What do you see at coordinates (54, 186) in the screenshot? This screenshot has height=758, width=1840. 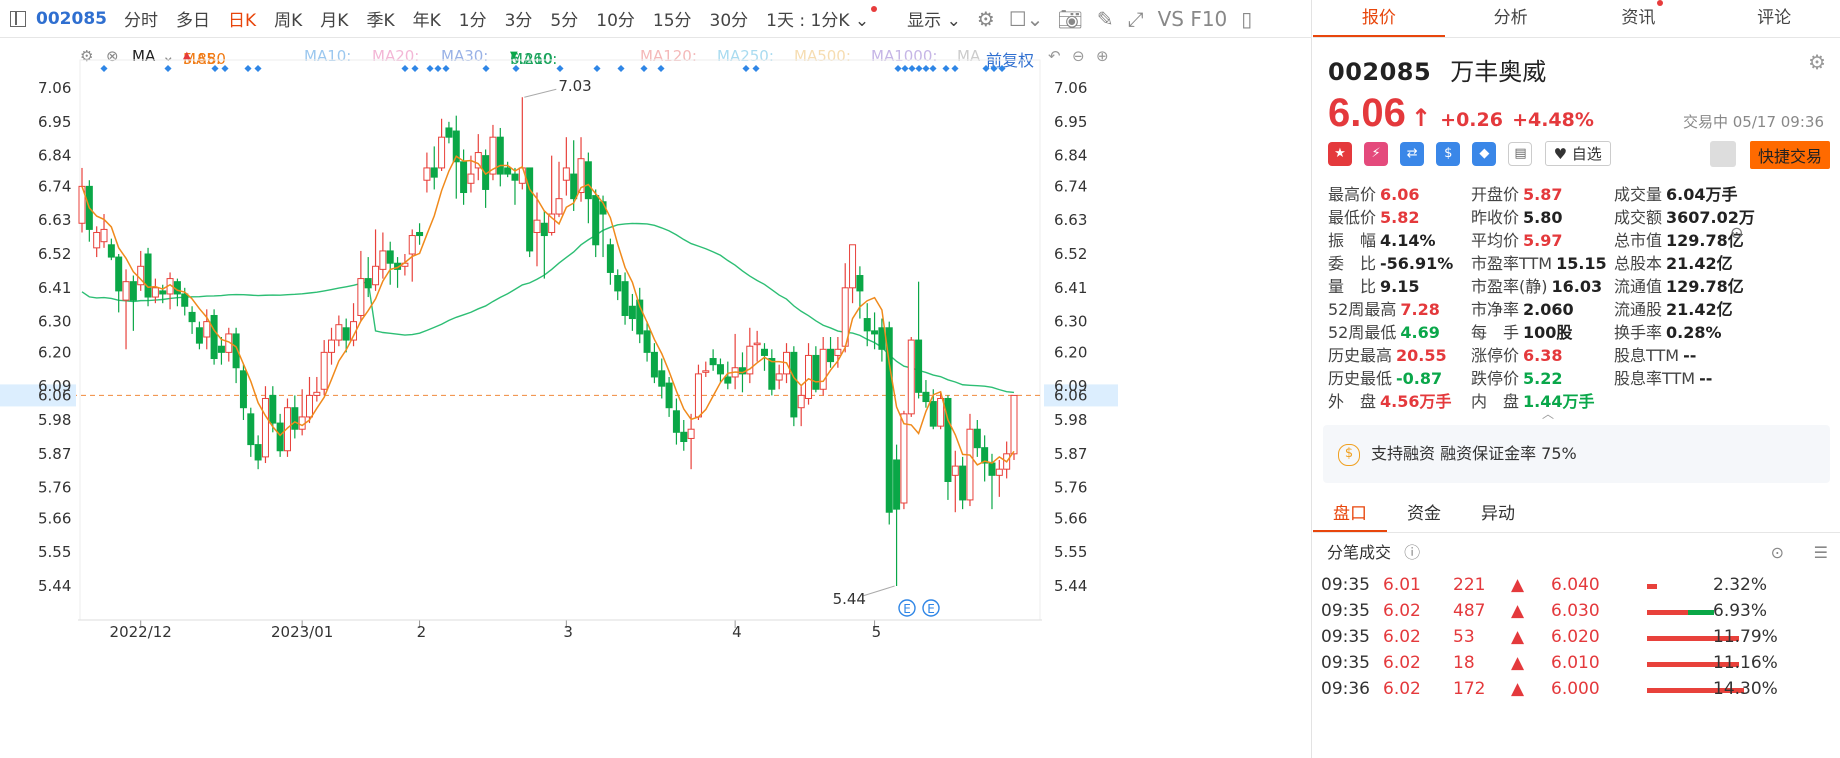 I see `y-tick-left: 6.74` at bounding box center [54, 186].